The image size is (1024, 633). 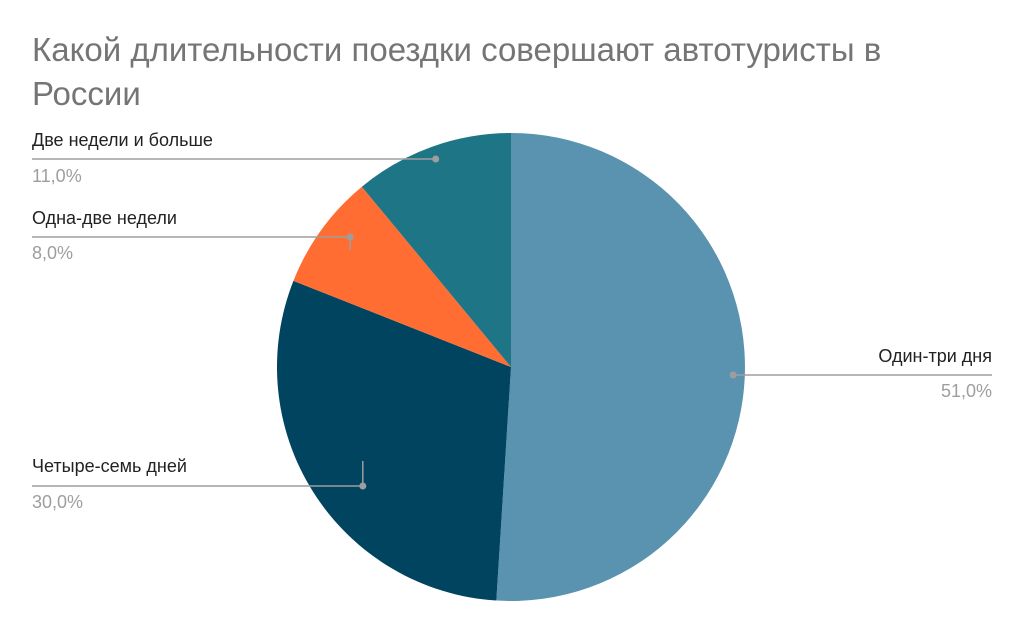 What do you see at coordinates (57, 502) in the screenshot?
I see `slice-value-2: 30,0%` at bounding box center [57, 502].